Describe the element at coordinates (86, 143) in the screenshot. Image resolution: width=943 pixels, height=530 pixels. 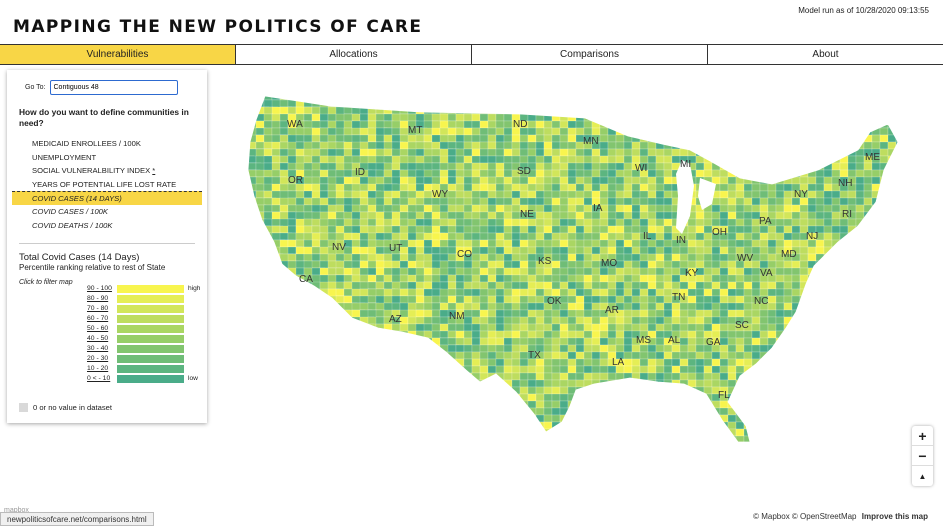
I see `option-medicaid-enrollees: MEDICAID ENROLLEES / 100K` at that location.